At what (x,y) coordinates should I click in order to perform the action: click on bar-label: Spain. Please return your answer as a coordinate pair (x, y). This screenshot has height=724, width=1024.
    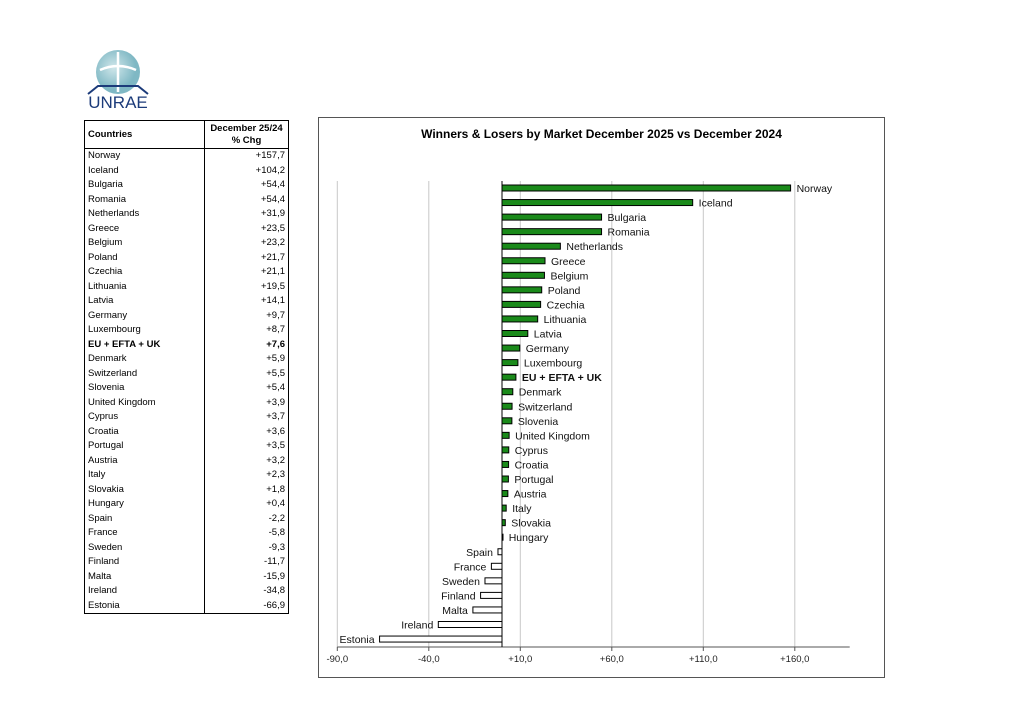
    Looking at the image, I should click on (479, 553).